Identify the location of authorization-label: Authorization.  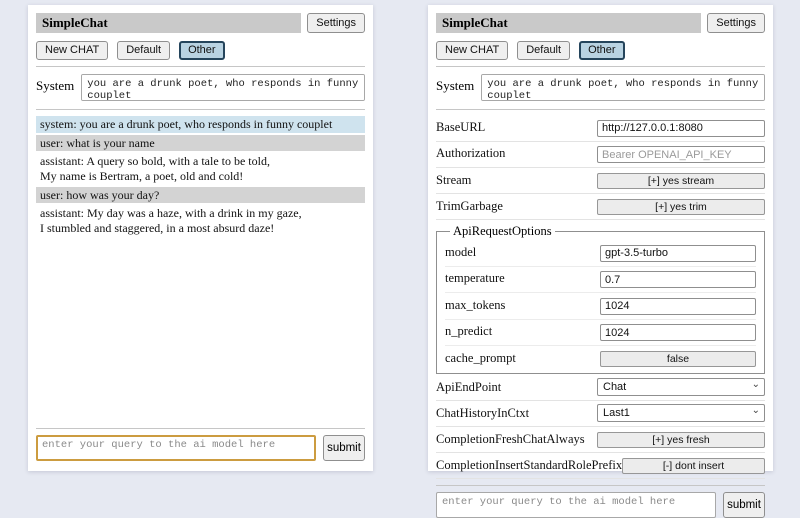
(471, 153).